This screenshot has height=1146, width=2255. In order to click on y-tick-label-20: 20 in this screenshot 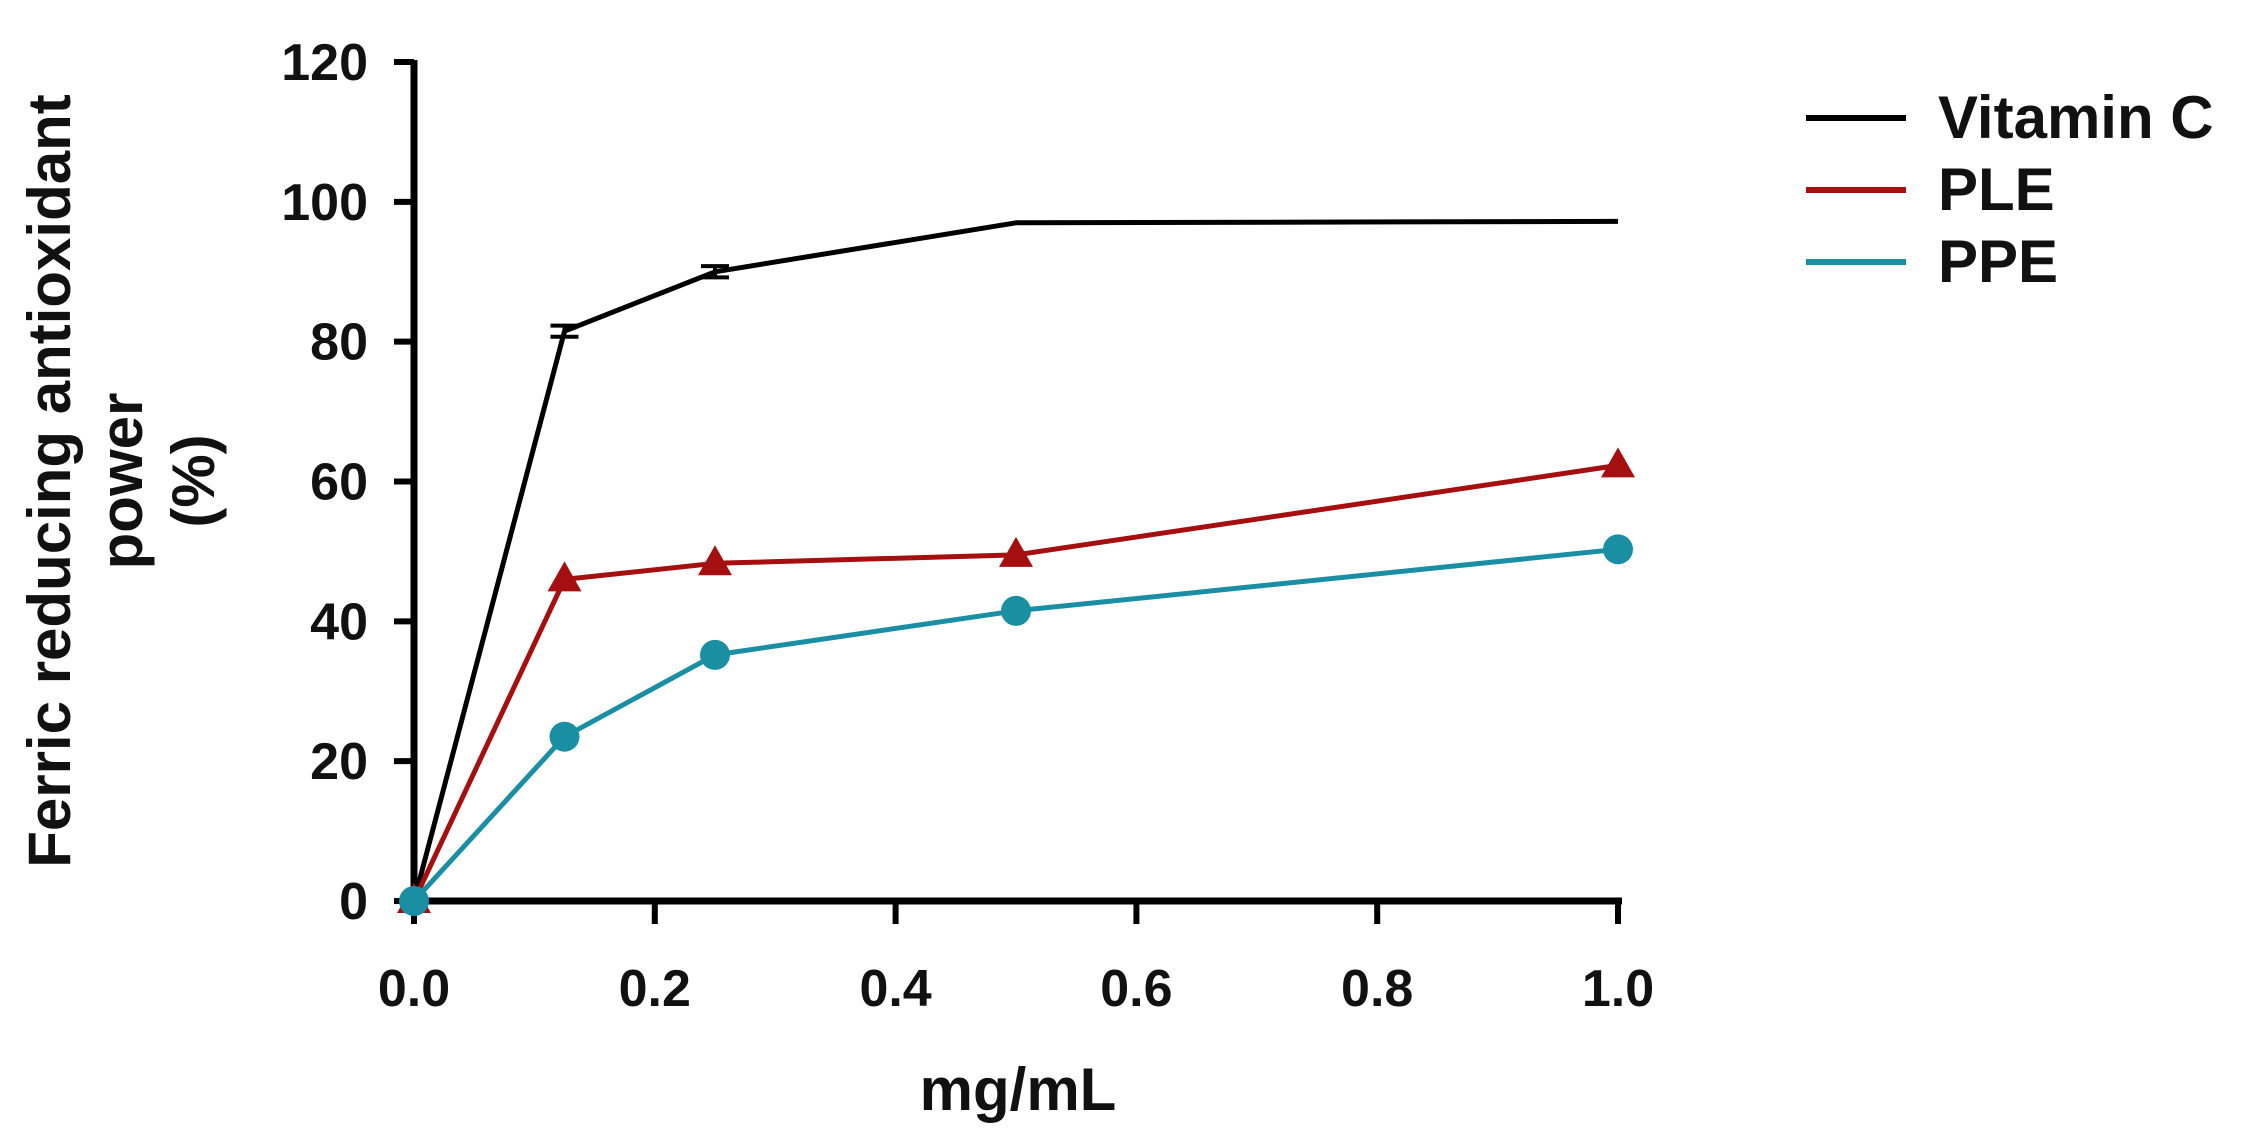, I will do `click(339, 762)`.